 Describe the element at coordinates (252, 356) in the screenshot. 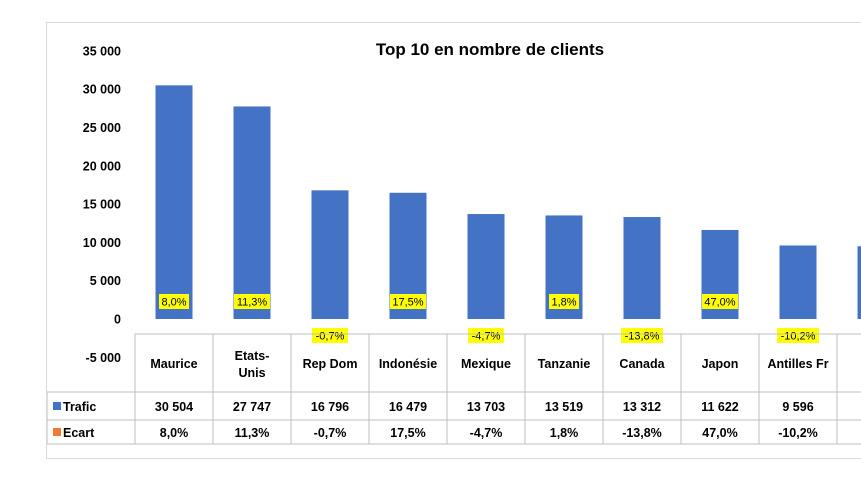

I see `category-label: Etats-` at that location.